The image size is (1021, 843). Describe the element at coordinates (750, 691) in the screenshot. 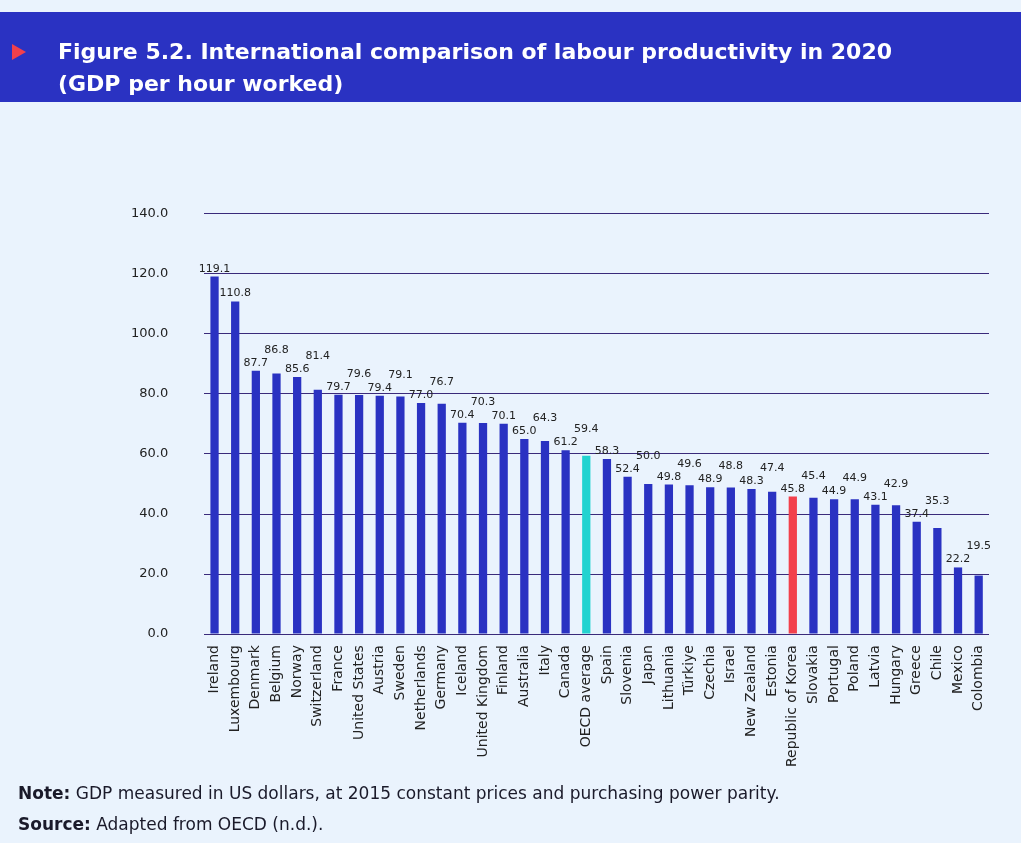

I see `x-tick-label: New Zealand` at that location.